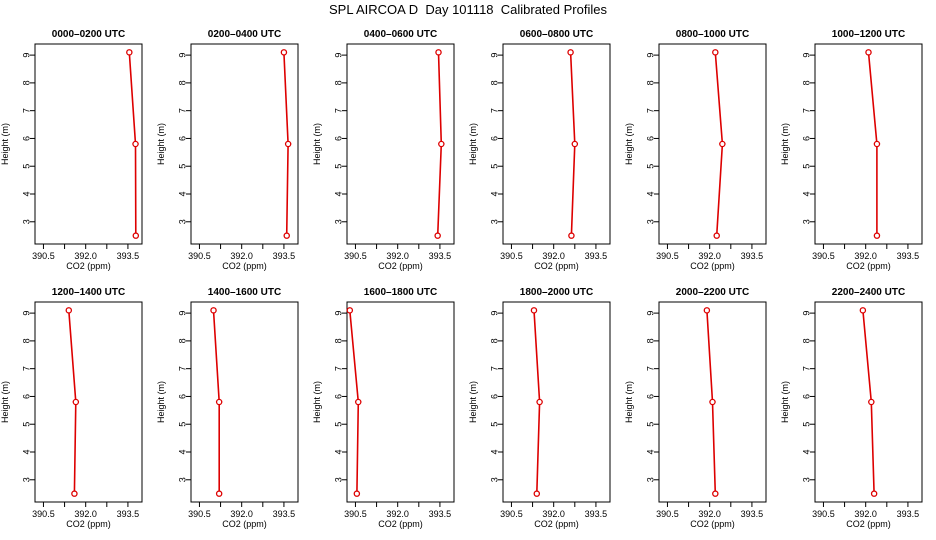  What do you see at coordinates (88, 292) in the screenshot?
I see `panel-title: 1200–1400 UTC` at bounding box center [88, 292].